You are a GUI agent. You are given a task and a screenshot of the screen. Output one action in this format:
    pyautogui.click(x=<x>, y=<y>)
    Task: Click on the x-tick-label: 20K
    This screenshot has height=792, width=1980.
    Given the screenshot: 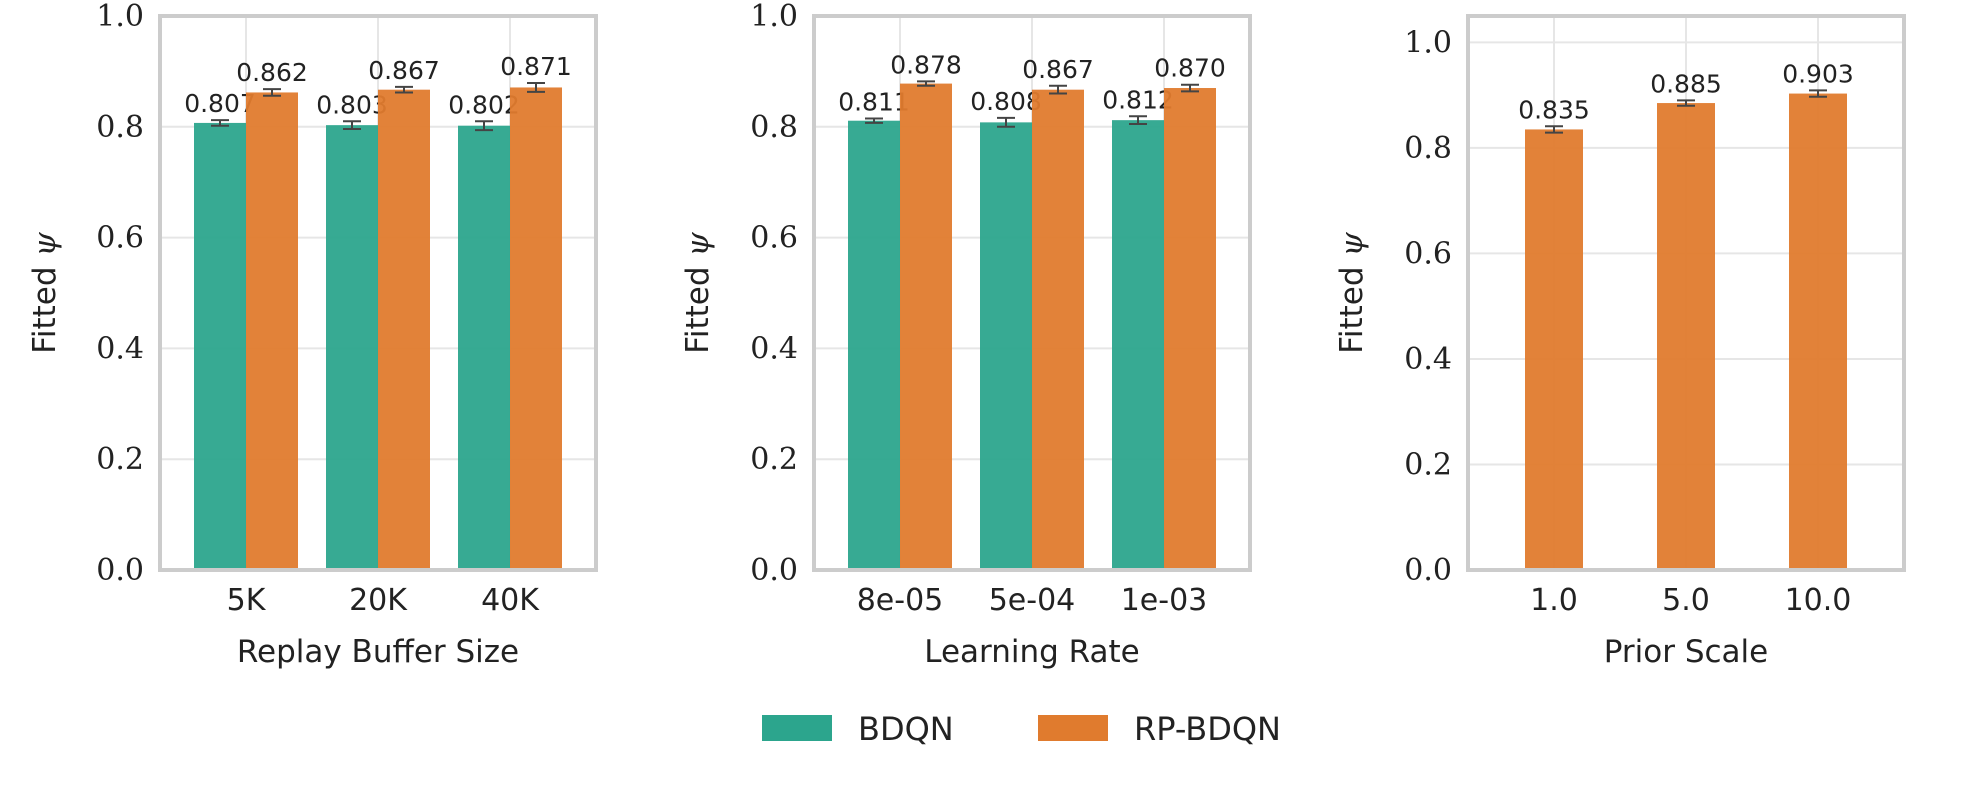 What is the action you would take?
    pyautogui.click(x=378, y=600)
    